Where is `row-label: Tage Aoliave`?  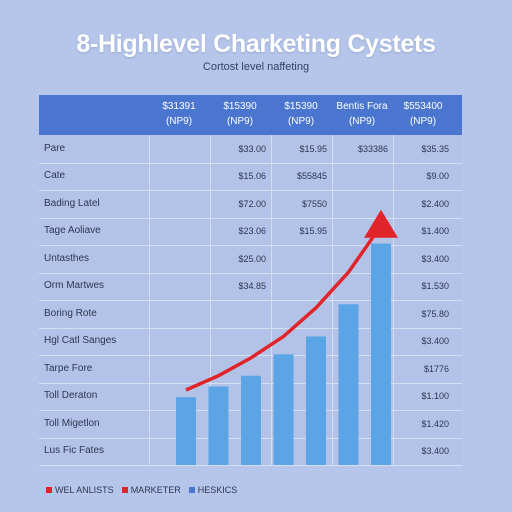 row-label: Tage Aoliave is located at coordinates (72, 231).